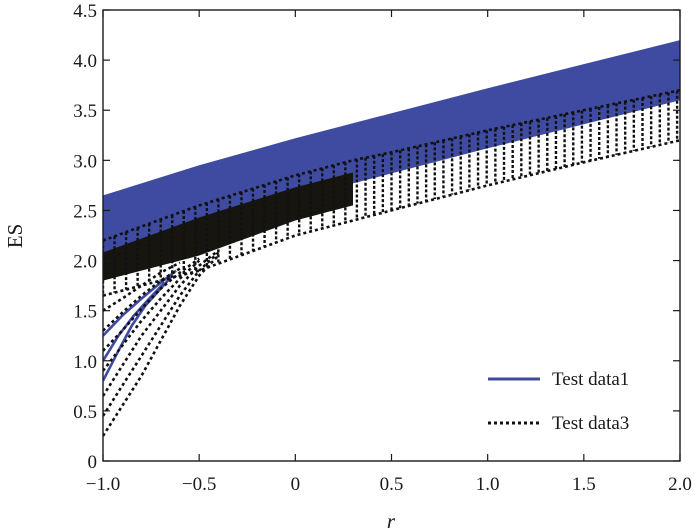 This screenshot has height=531, width=700. Describe the element at coordinates (590, 379) in the screenshot. I see `legend-label-test-data1: Test data1` at that location.